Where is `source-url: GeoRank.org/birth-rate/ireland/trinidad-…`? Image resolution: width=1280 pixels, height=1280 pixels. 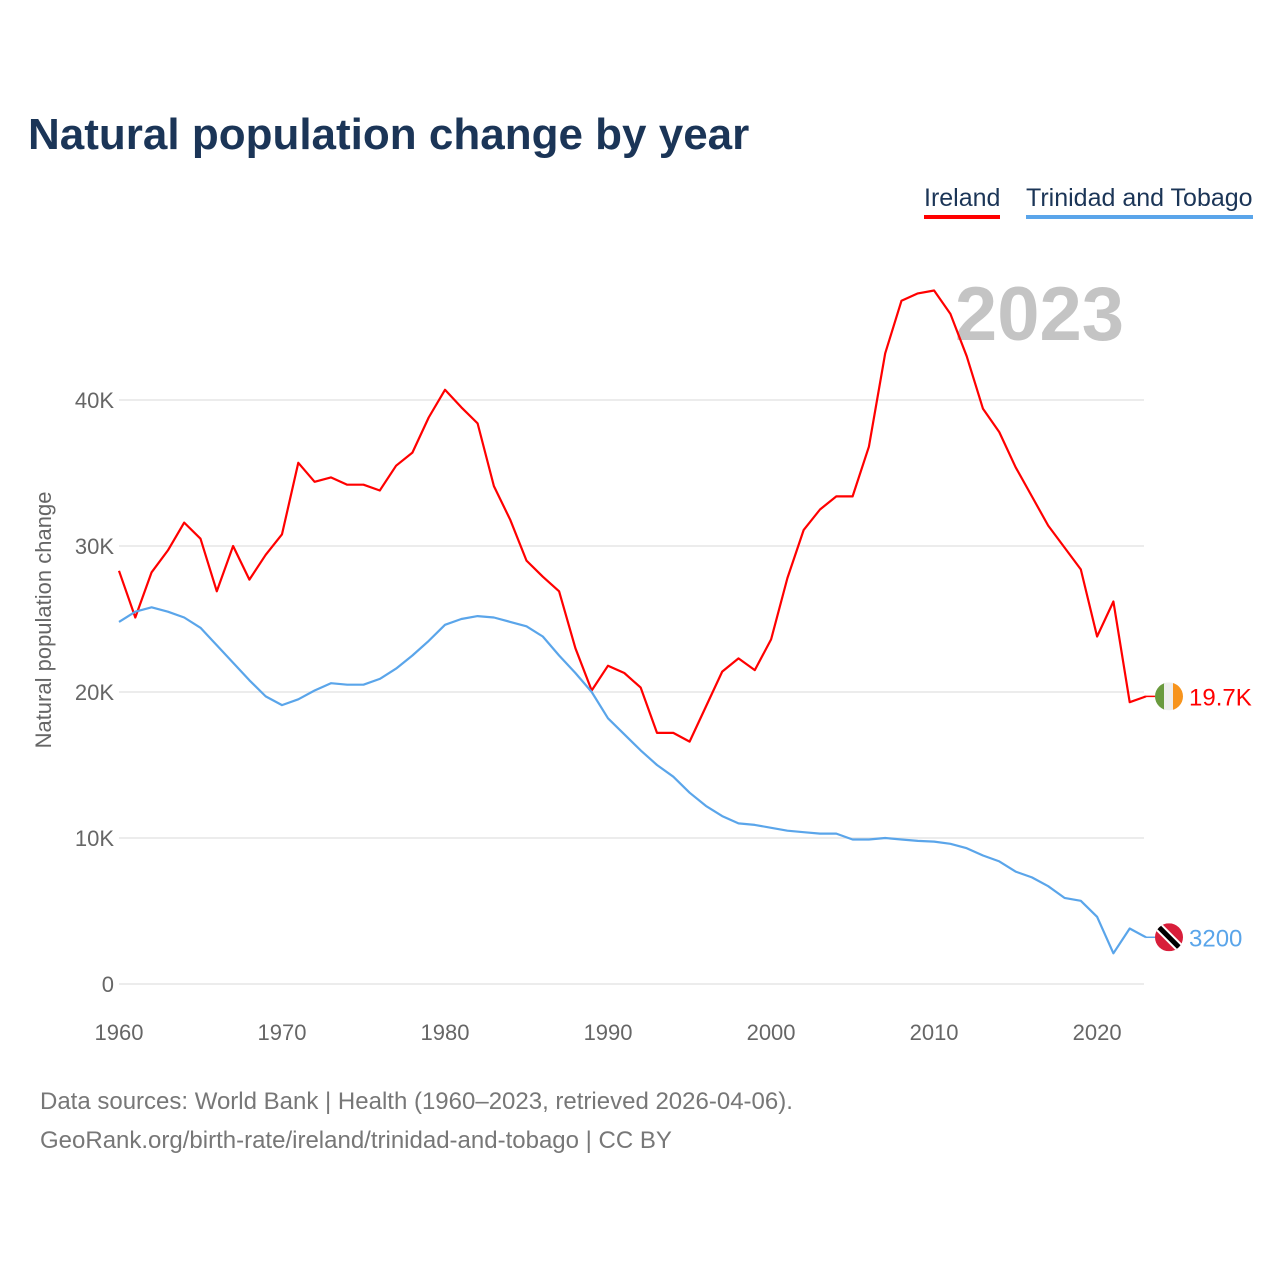 source-url: GeoRank.org/birth-rate/ireland/trinidad-… is located at coordinates (356, 1140).